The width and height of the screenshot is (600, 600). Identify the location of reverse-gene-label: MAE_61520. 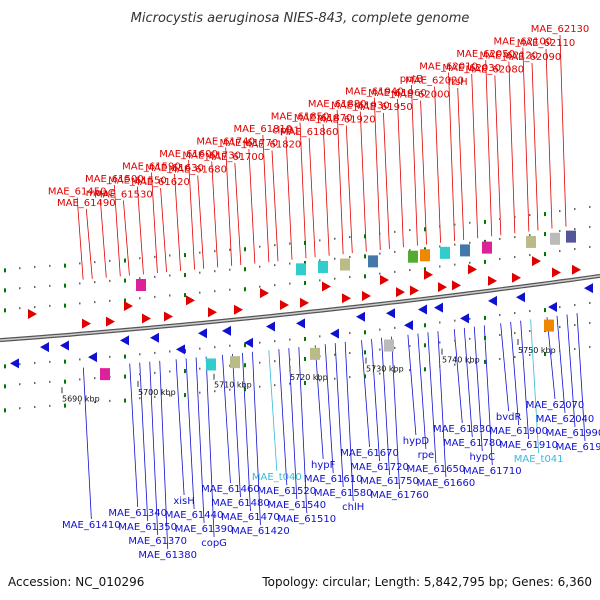
(287, 491).